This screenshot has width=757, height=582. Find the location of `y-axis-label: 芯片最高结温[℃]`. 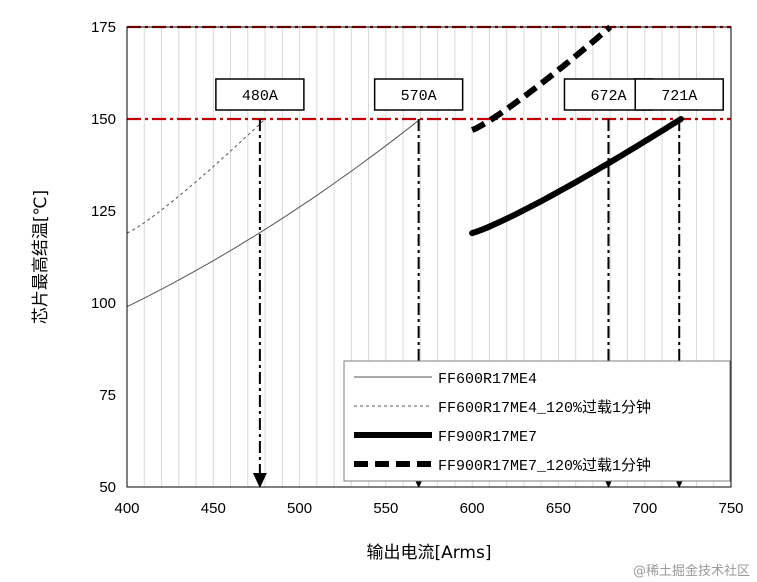

y-axis-label: 芯片最高结温[℃] is located at coordinates (41, 257).